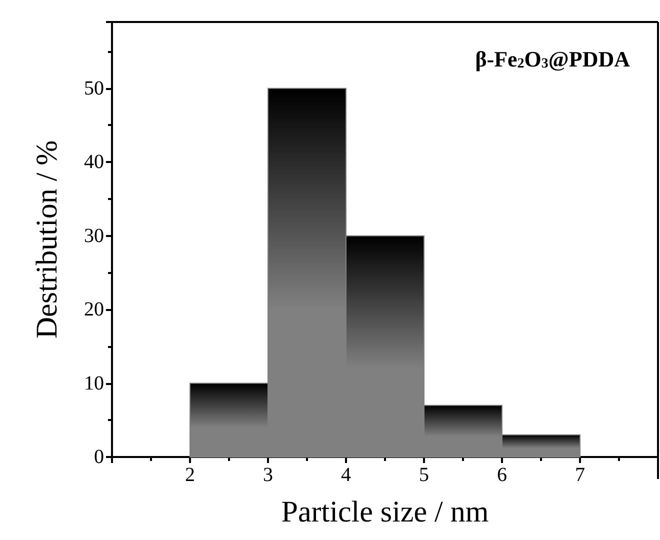 This screenshot has width=660, height=540. What do you see at coordinates (268, 475) in the screenshot?
I see `x-tick-label: 3` at bounding box center [268, 475].